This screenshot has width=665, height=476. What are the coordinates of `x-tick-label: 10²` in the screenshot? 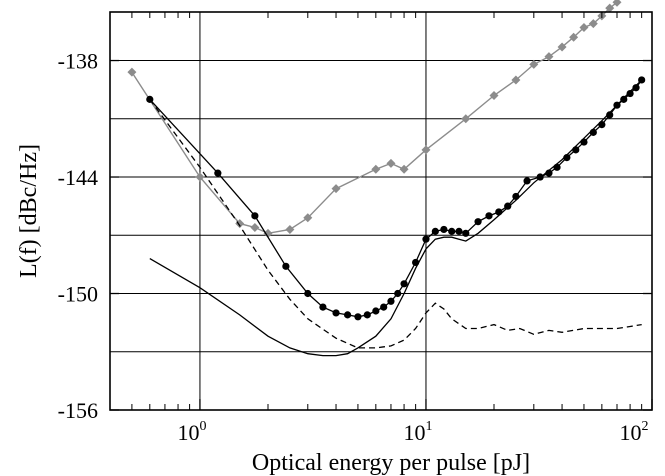 It's located at (634, 432).